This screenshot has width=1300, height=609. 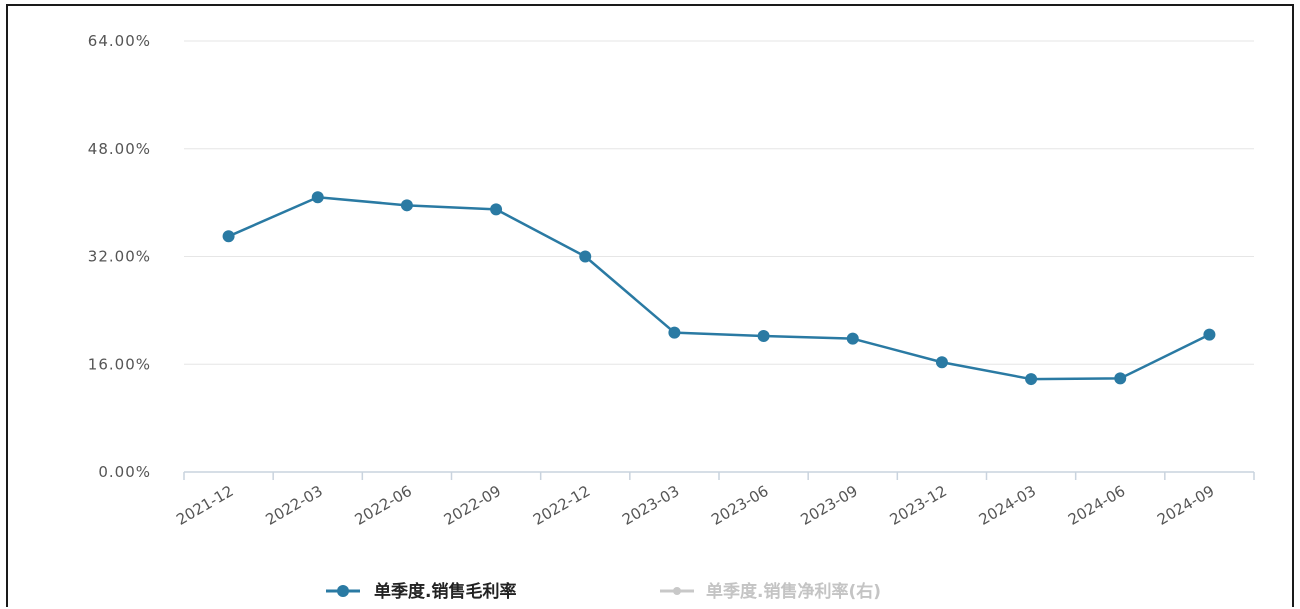 I want to click on x-tick-label: 2022-03, so click(x=293, y=505).